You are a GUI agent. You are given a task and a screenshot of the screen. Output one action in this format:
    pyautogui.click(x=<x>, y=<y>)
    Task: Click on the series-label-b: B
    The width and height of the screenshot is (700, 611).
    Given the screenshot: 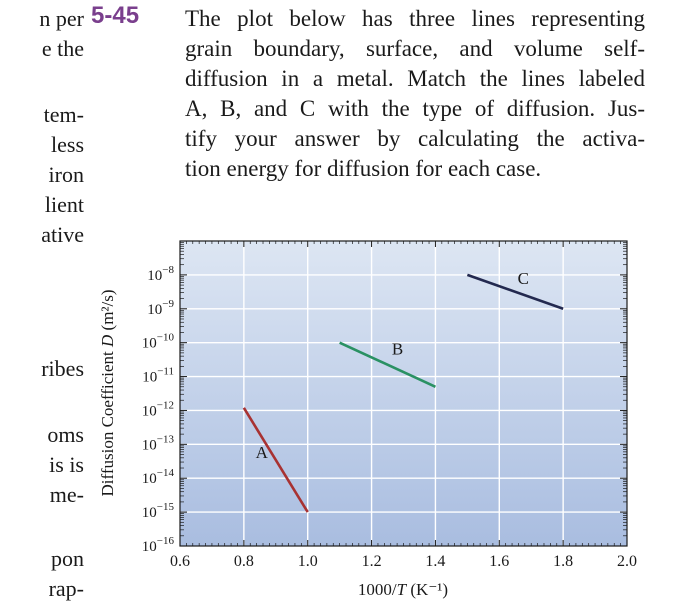 What is the action you would take?
    pyautogui.click(x=397, y=349)
    